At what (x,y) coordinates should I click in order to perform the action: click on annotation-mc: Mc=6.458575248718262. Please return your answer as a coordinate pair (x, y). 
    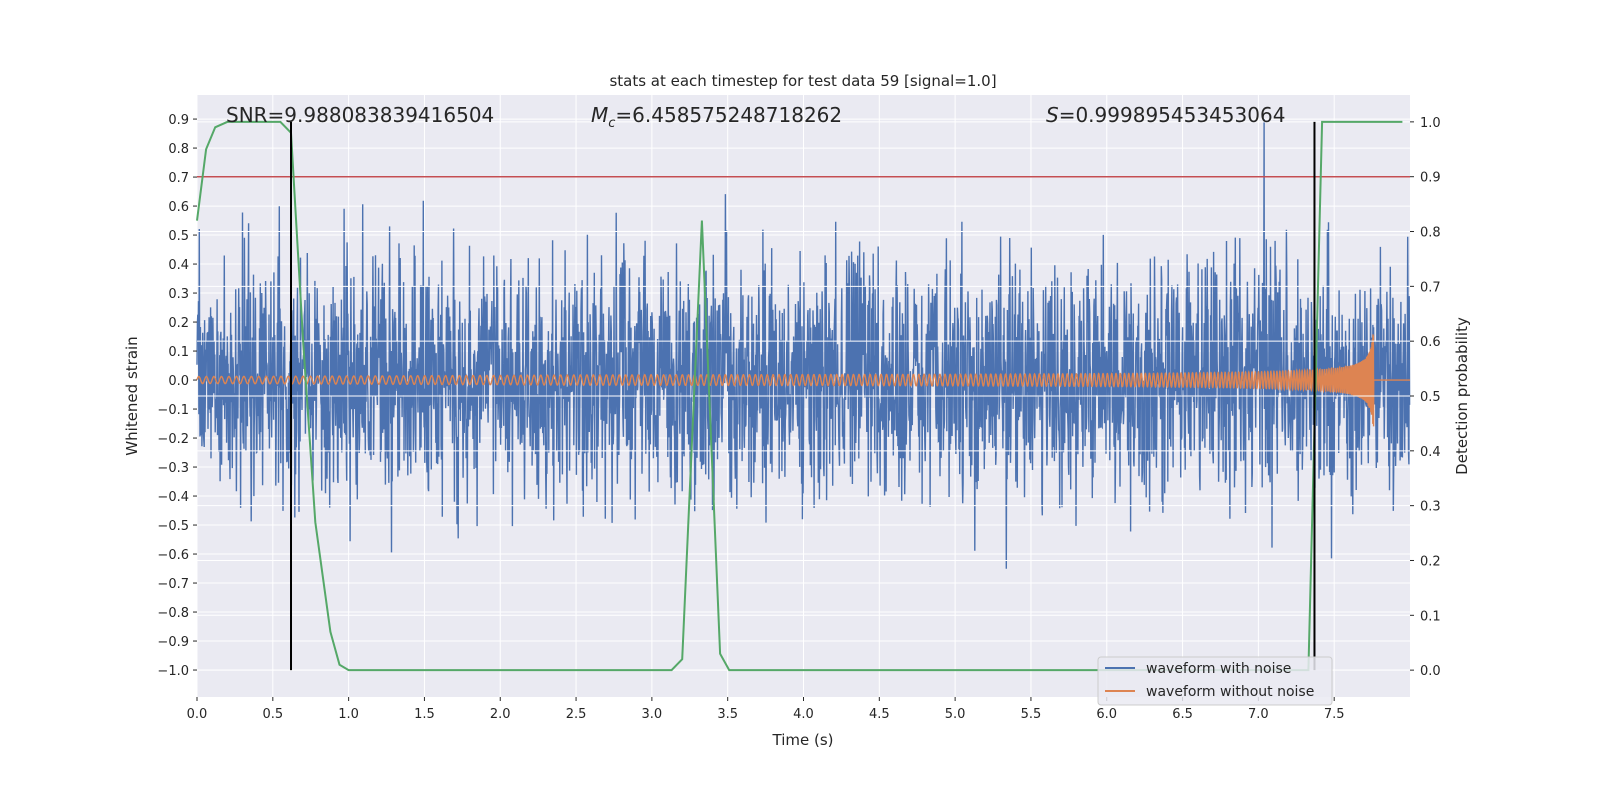
    Looking at the image, I should click on (716, 117).